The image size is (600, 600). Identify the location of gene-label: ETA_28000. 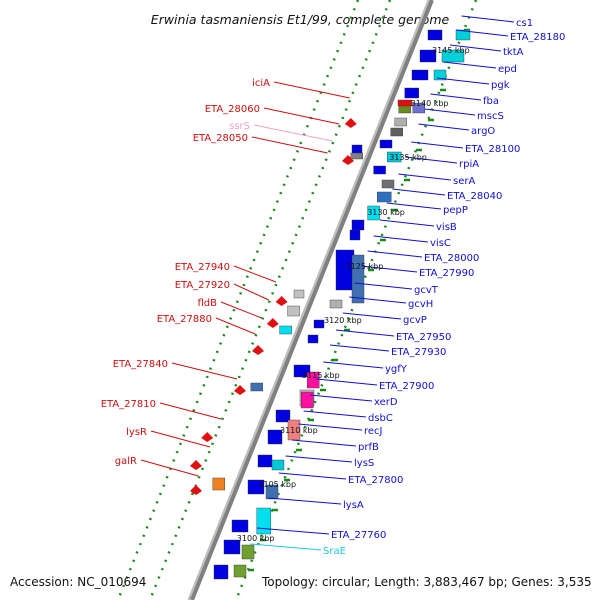
(451, 258).